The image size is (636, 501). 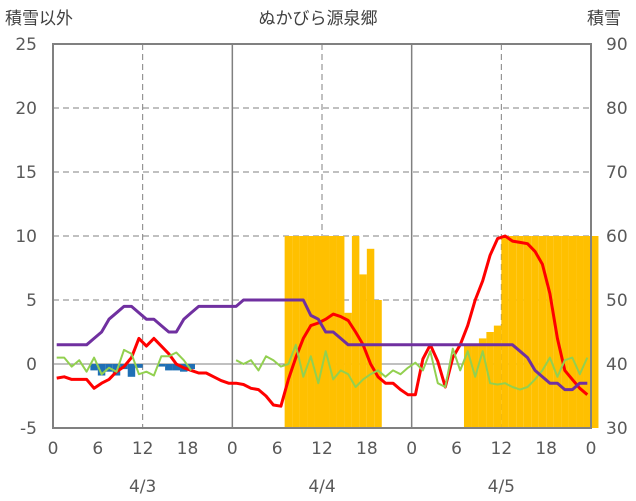 What do you see at coordinates (617, 429) in the screenshot?
I see `right-tick-label: 30` at bounding box center [617, 429].